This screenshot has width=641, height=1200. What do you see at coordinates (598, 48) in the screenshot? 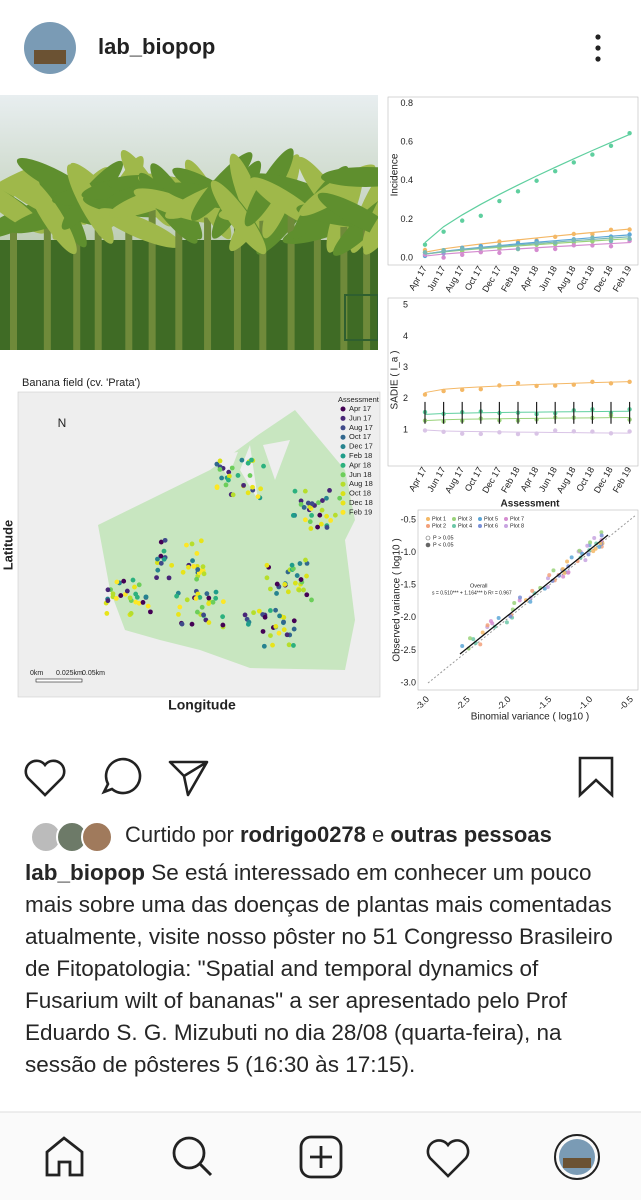
I see `more-menu` at bounding box center [598, 48].